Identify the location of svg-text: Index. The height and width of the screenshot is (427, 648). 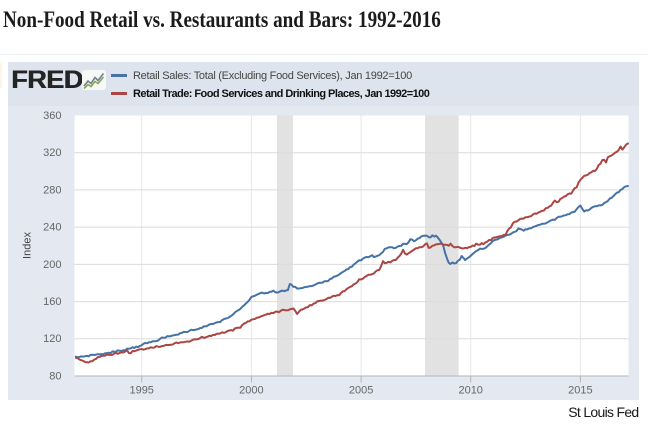
(28, 245).